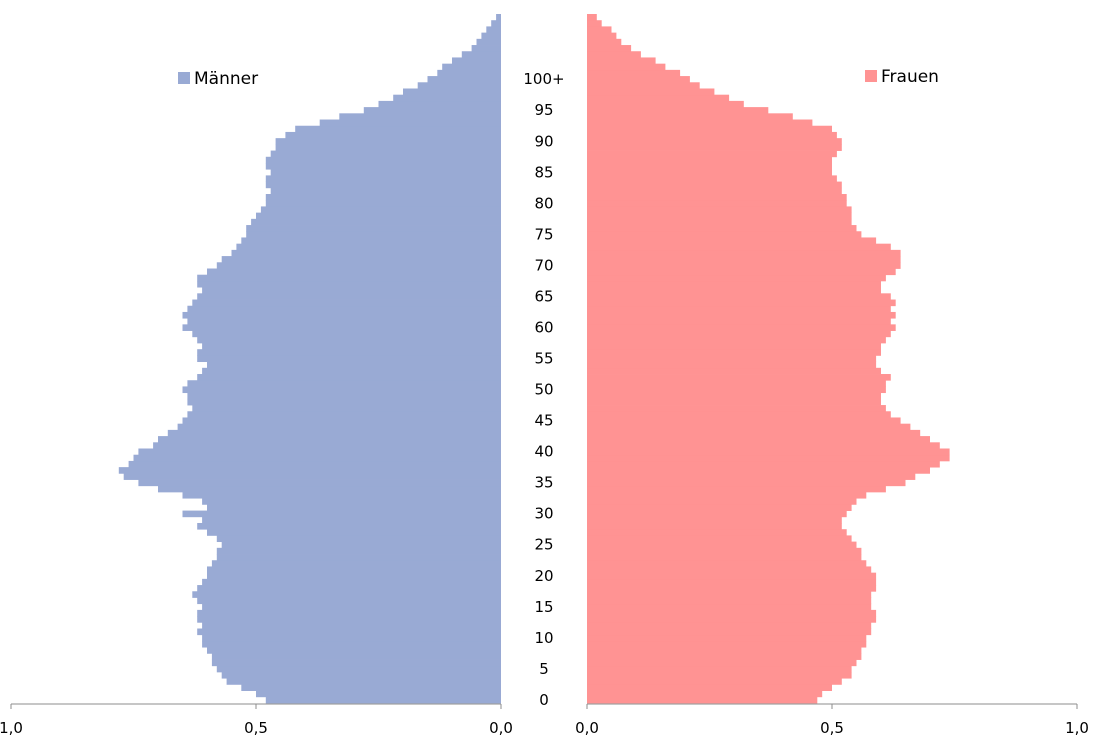 This screenshot has width=1094, height=739. Describe the element at coordinates (1077, 728) in the screenshot. I see `women-x-tick-label: 1,0` at that location.